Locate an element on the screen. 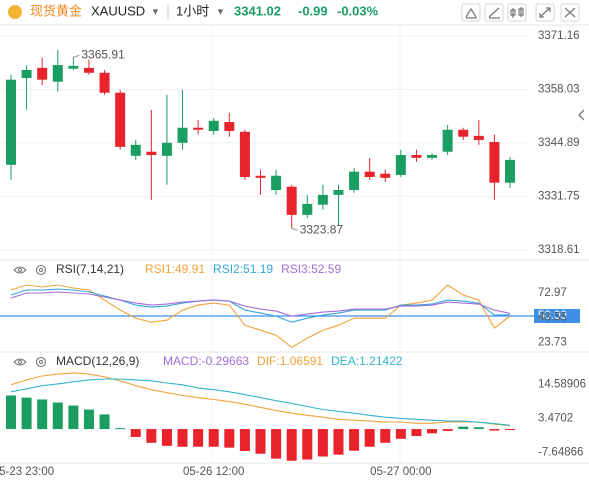 The image size is (589, 483). indicator-line is located at coordinates (260, 304).